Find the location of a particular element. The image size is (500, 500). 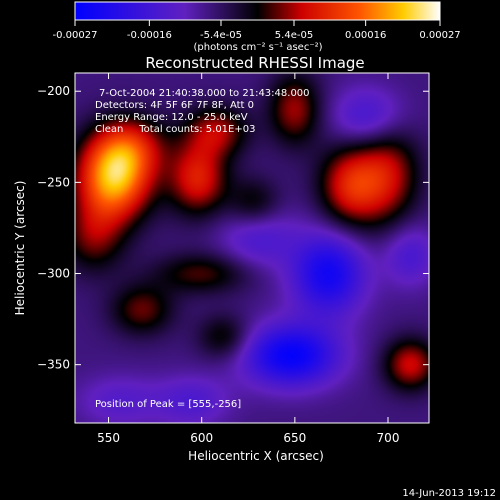

y-tick-label: −250 is located at coordinates (53, 182).